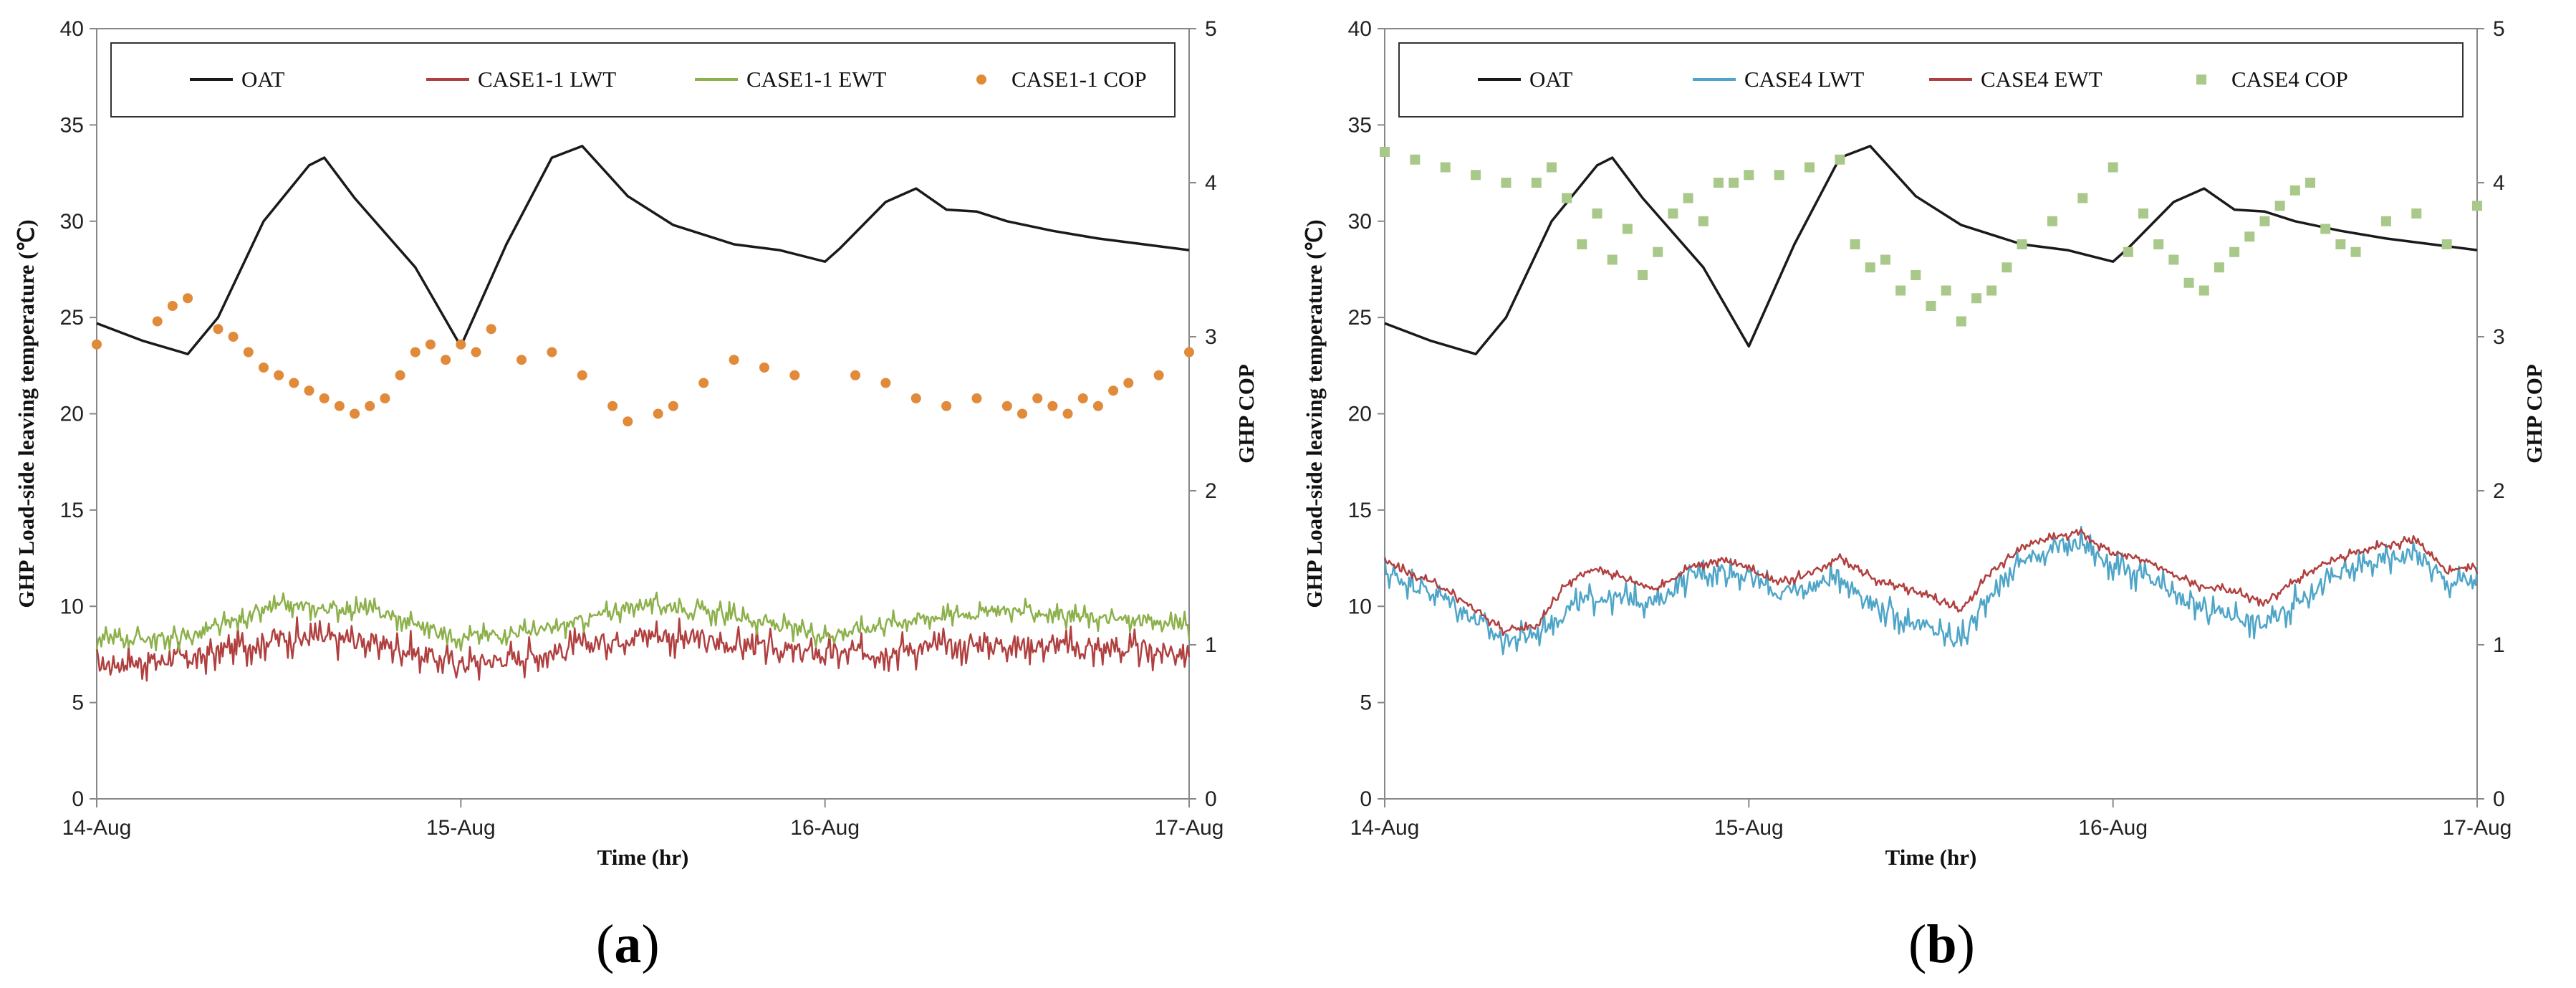 The height and width of the screenshot is (988, 2576). Describe the element at coordinates (2534, 414) in the screenshot. I see `y2-axis-label: GHP COP` at that location.